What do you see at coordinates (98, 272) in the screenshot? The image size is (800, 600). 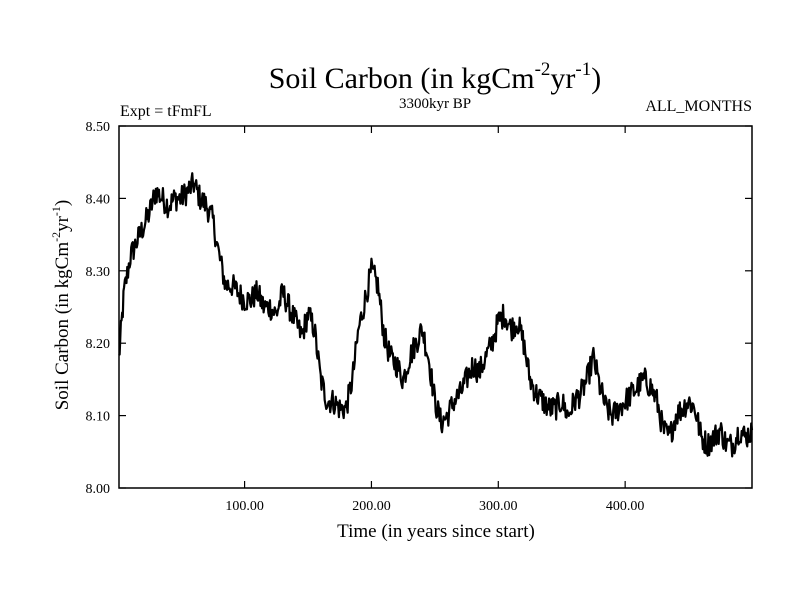 I see `y-tick-label: 8.30` at bounding box center [98, 272].